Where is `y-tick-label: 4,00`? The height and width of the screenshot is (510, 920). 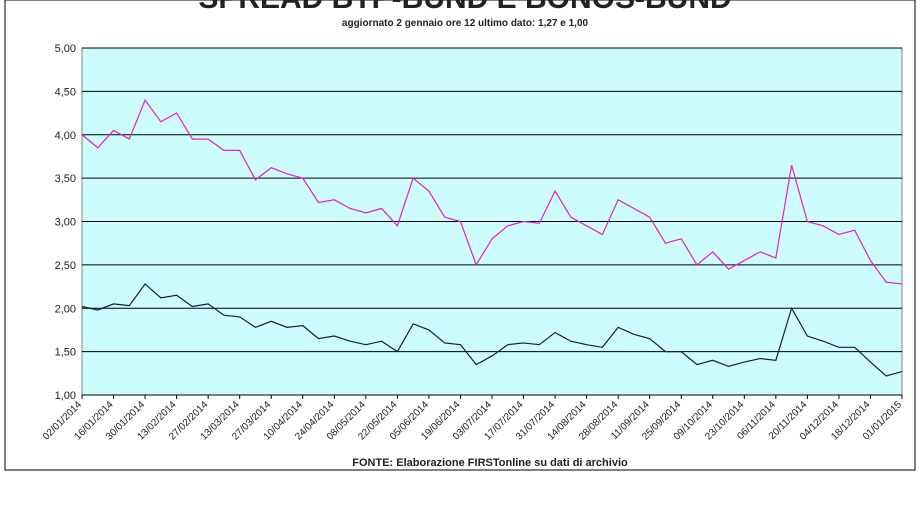
y-tick-label: 4,00 is located at coordinates (65, 136).